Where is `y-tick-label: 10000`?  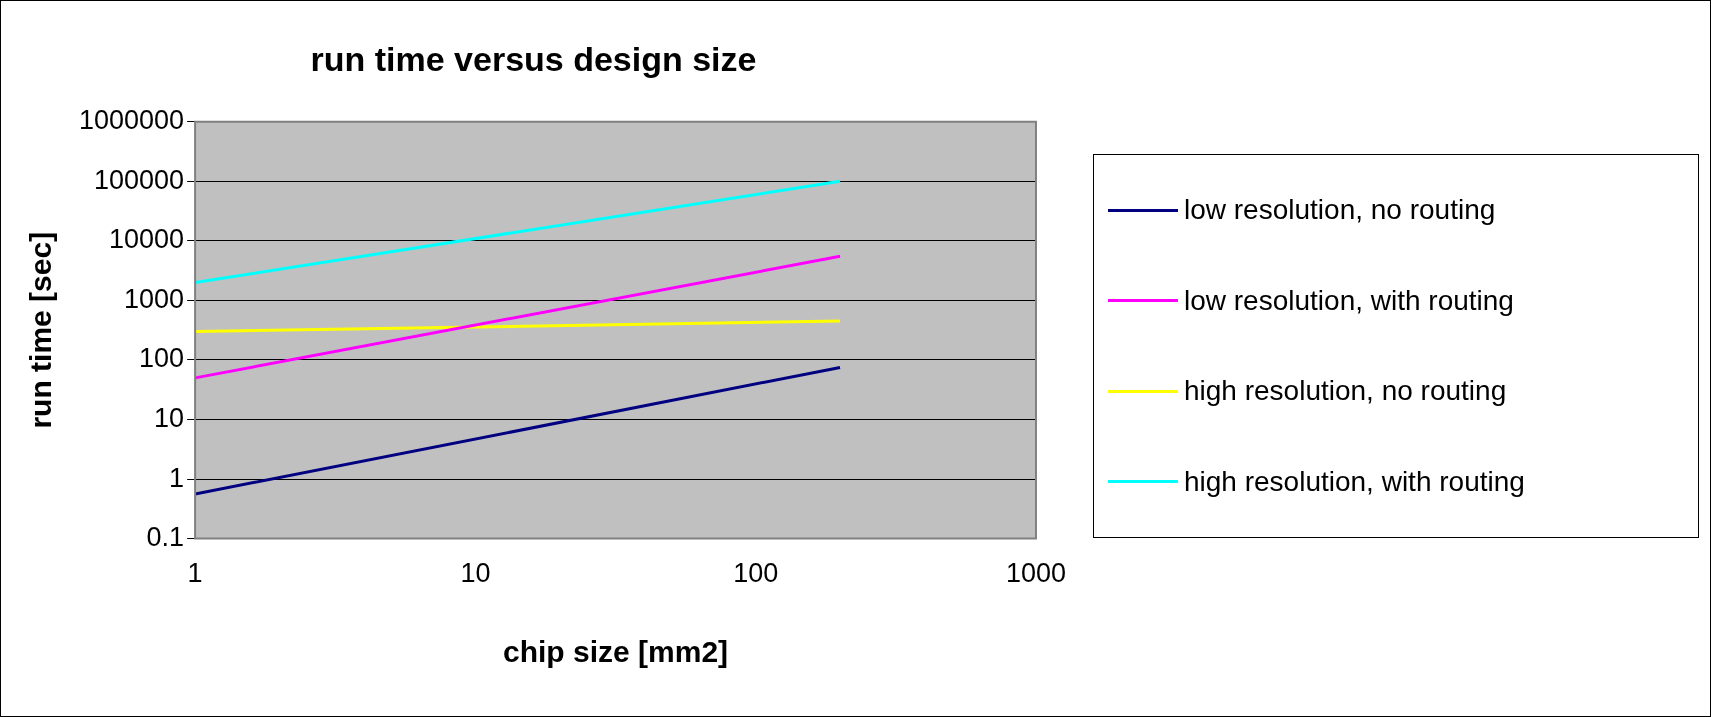 y-tick-label: 10000 is located at coordinates (147, 239).